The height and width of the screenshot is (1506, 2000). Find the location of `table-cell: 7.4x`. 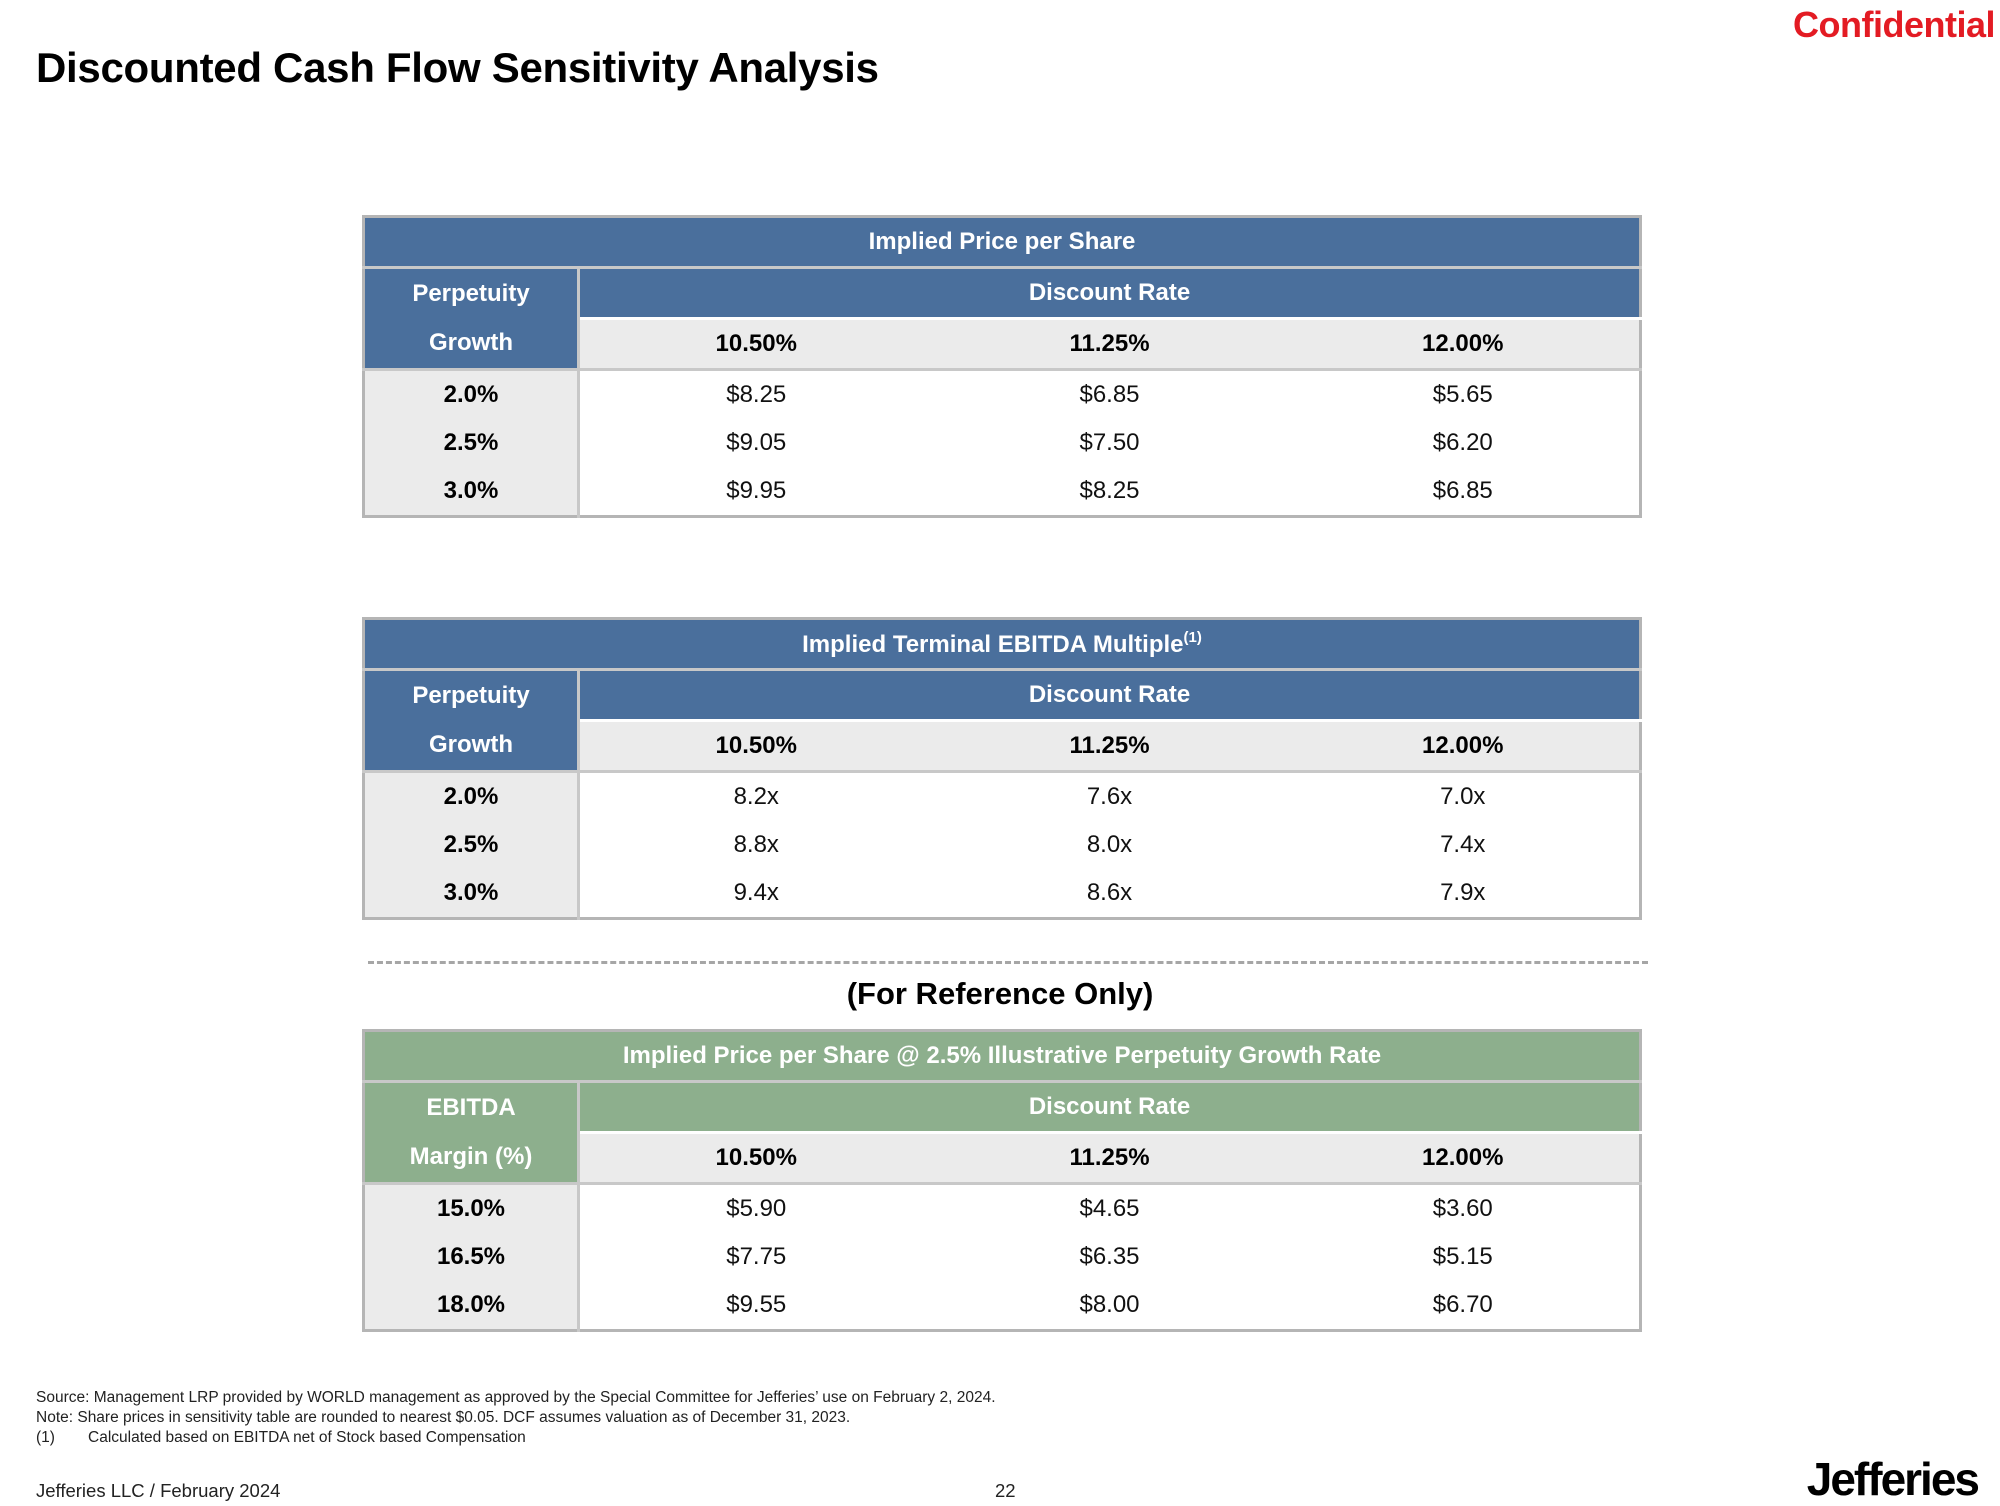

table-cell: 7.4x is located at coordinates (1463, 844).